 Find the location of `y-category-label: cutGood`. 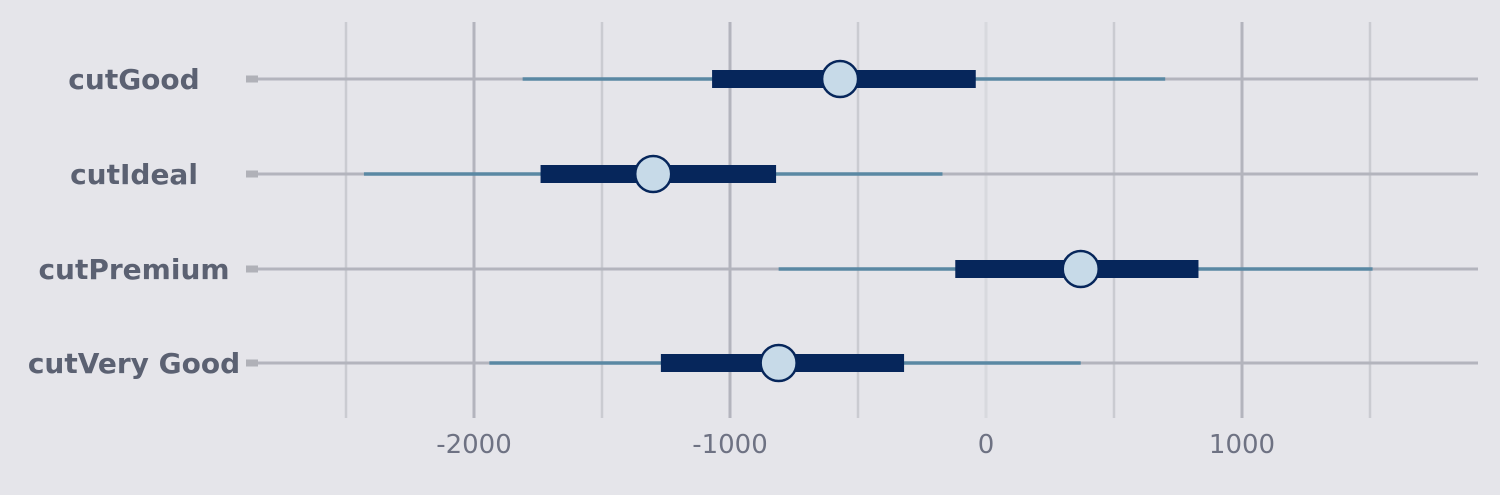

y-category-label: cutGood is located at coordinates (133, 79).